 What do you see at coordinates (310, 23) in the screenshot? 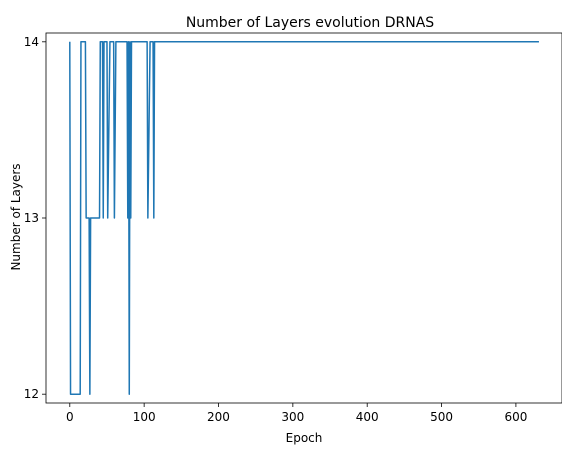
I see `chart-title: Number of Layers evolution DRNAS` at bounding box center [310, 23].